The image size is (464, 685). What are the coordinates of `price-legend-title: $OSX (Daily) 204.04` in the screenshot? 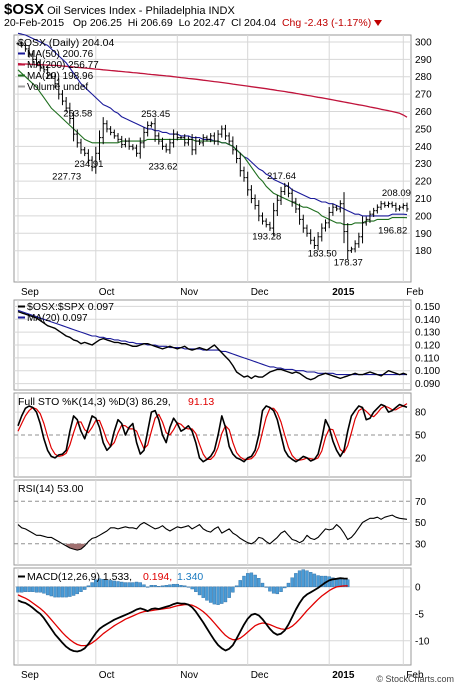 It's located at (66, 43).